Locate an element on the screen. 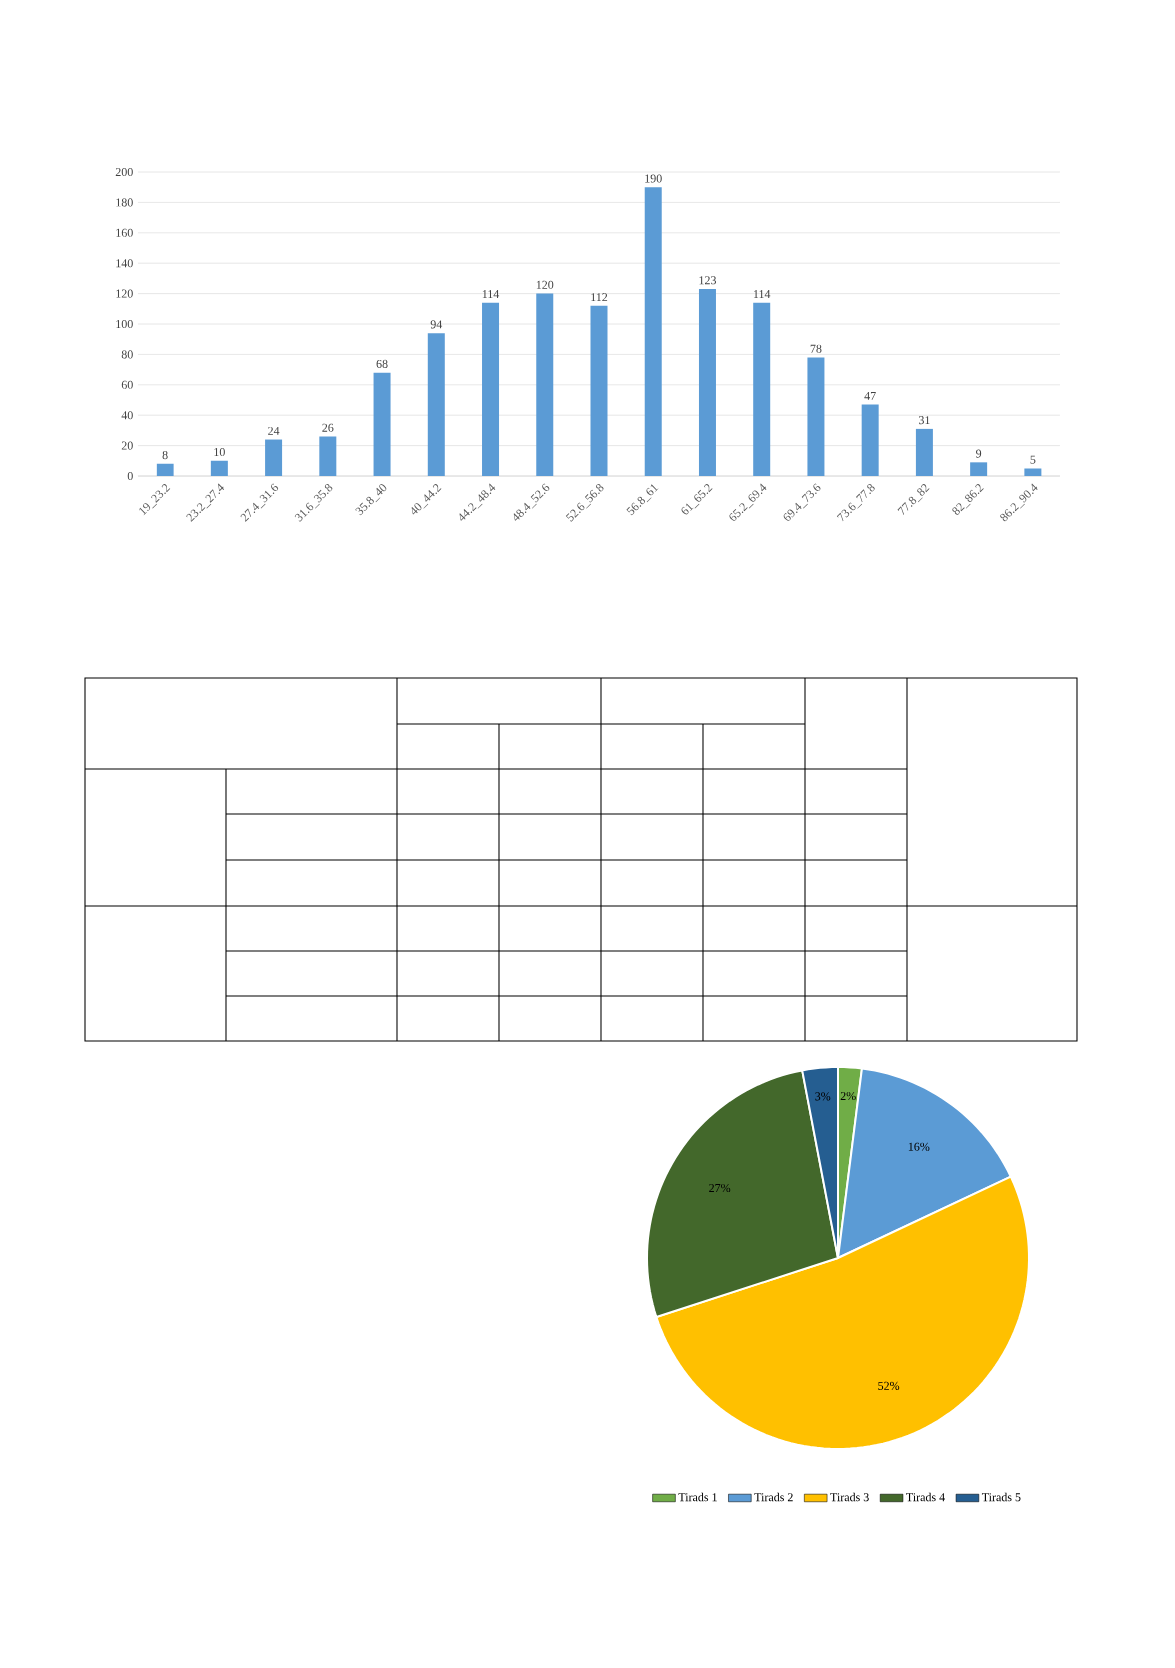 Image resolution: width=1175 pixels, height=1668 pixels. data-label: 94 is located at coordinates (436, 324).